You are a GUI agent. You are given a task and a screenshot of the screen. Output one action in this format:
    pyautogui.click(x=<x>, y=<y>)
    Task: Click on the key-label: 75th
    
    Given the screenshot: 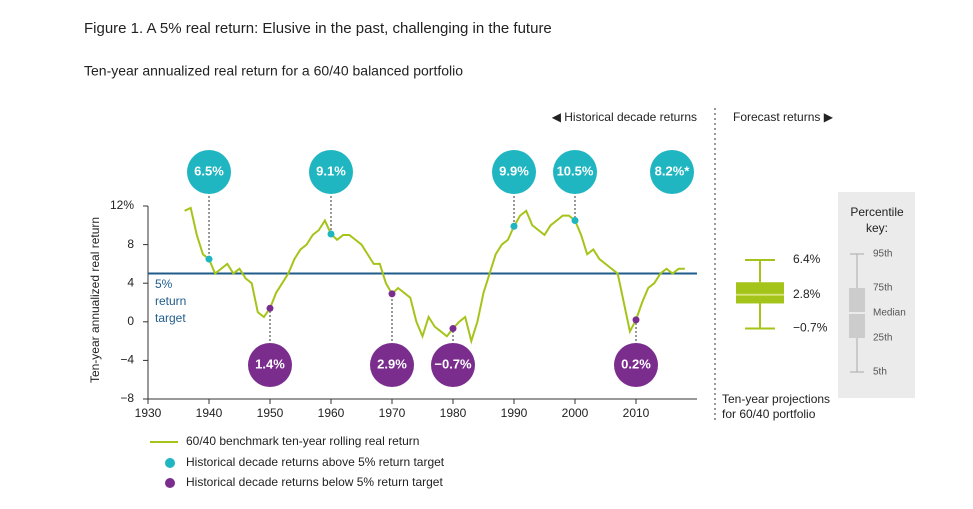 What is the action you would take?
    pyautogui.click(x=882, y=288)
    